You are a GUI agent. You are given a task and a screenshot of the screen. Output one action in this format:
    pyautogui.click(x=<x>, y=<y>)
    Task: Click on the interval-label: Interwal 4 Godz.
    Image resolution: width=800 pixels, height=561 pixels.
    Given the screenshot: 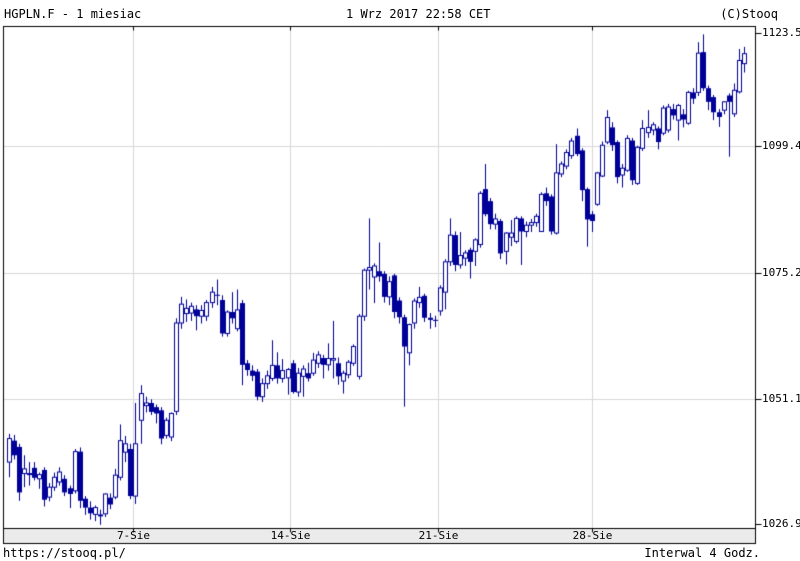 What is the action you would take?
    pyautogui.click(x=702, y=553)
    